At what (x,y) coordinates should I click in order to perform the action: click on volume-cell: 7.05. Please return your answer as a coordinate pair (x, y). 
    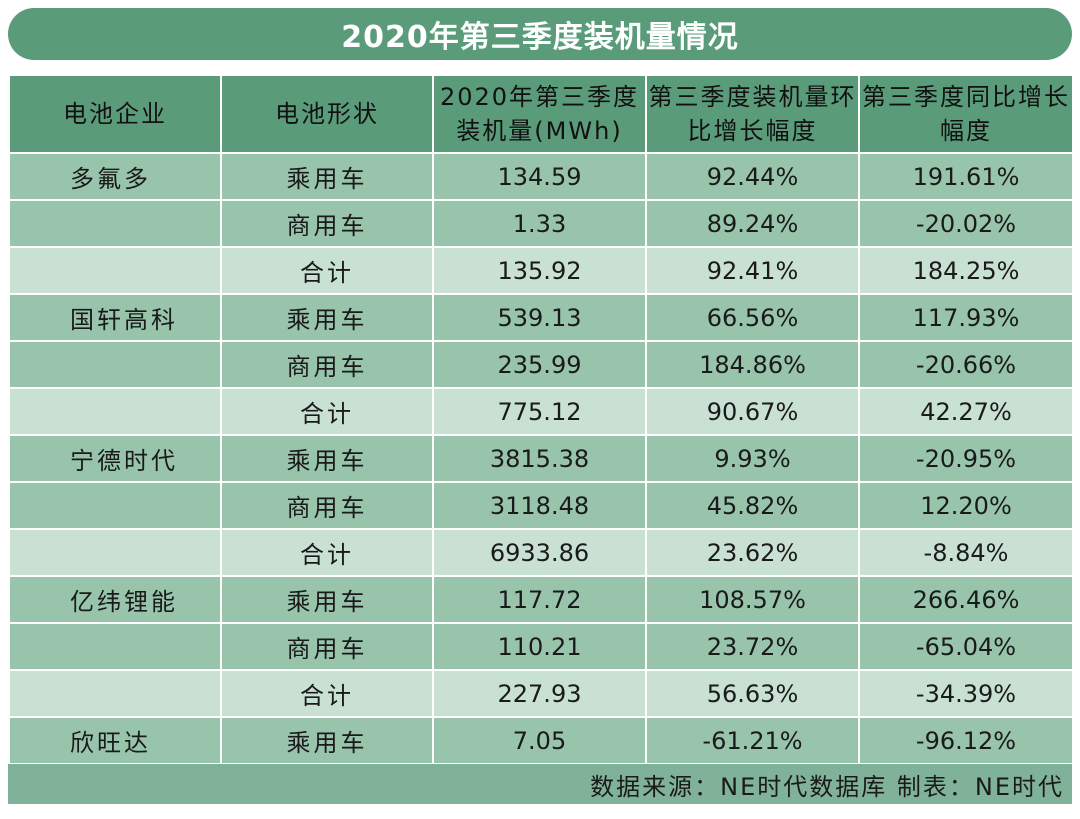
    Looking at the image, I should click on (539, 740).